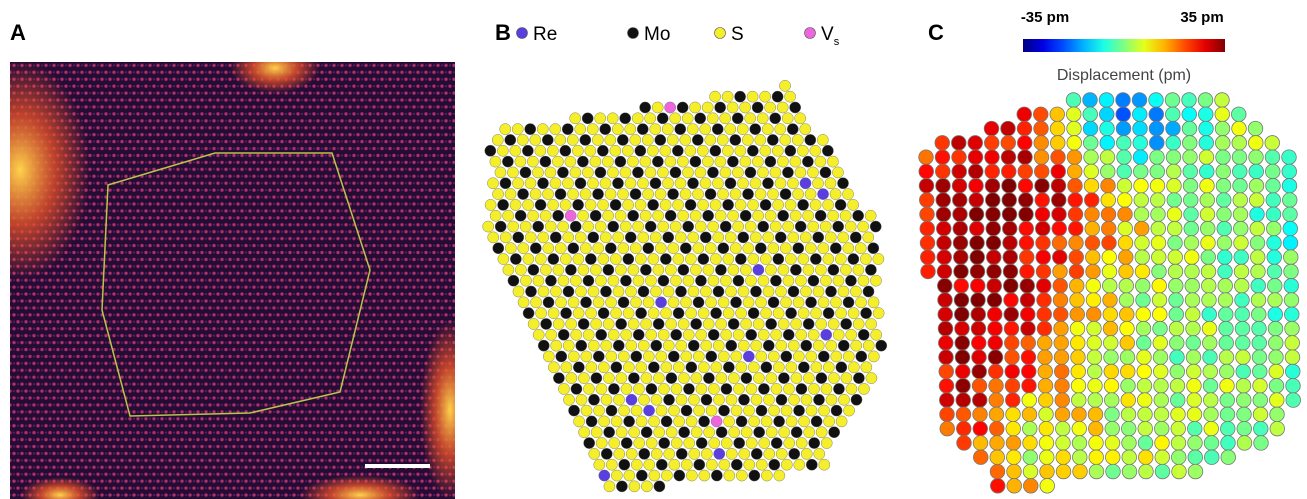 The width and height of the screenshot is (1307, 499). Describe the element at coordinates (633, 33) in the screenshot. I see `legend-marker` at that location.